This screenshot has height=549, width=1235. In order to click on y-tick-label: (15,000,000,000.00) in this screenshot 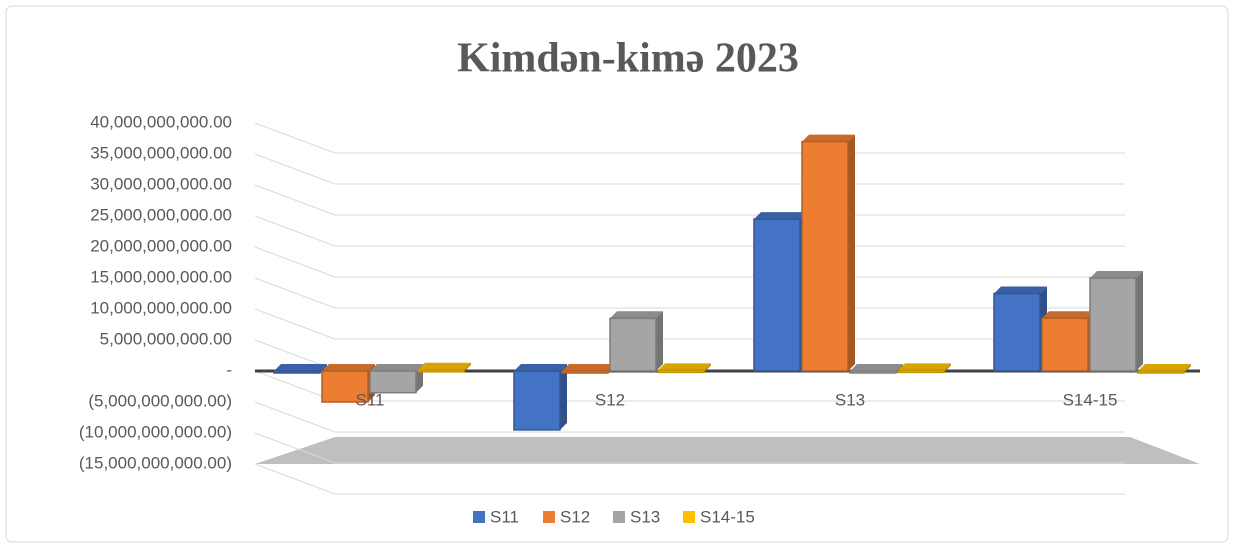, I will do `click(155, 462)`.